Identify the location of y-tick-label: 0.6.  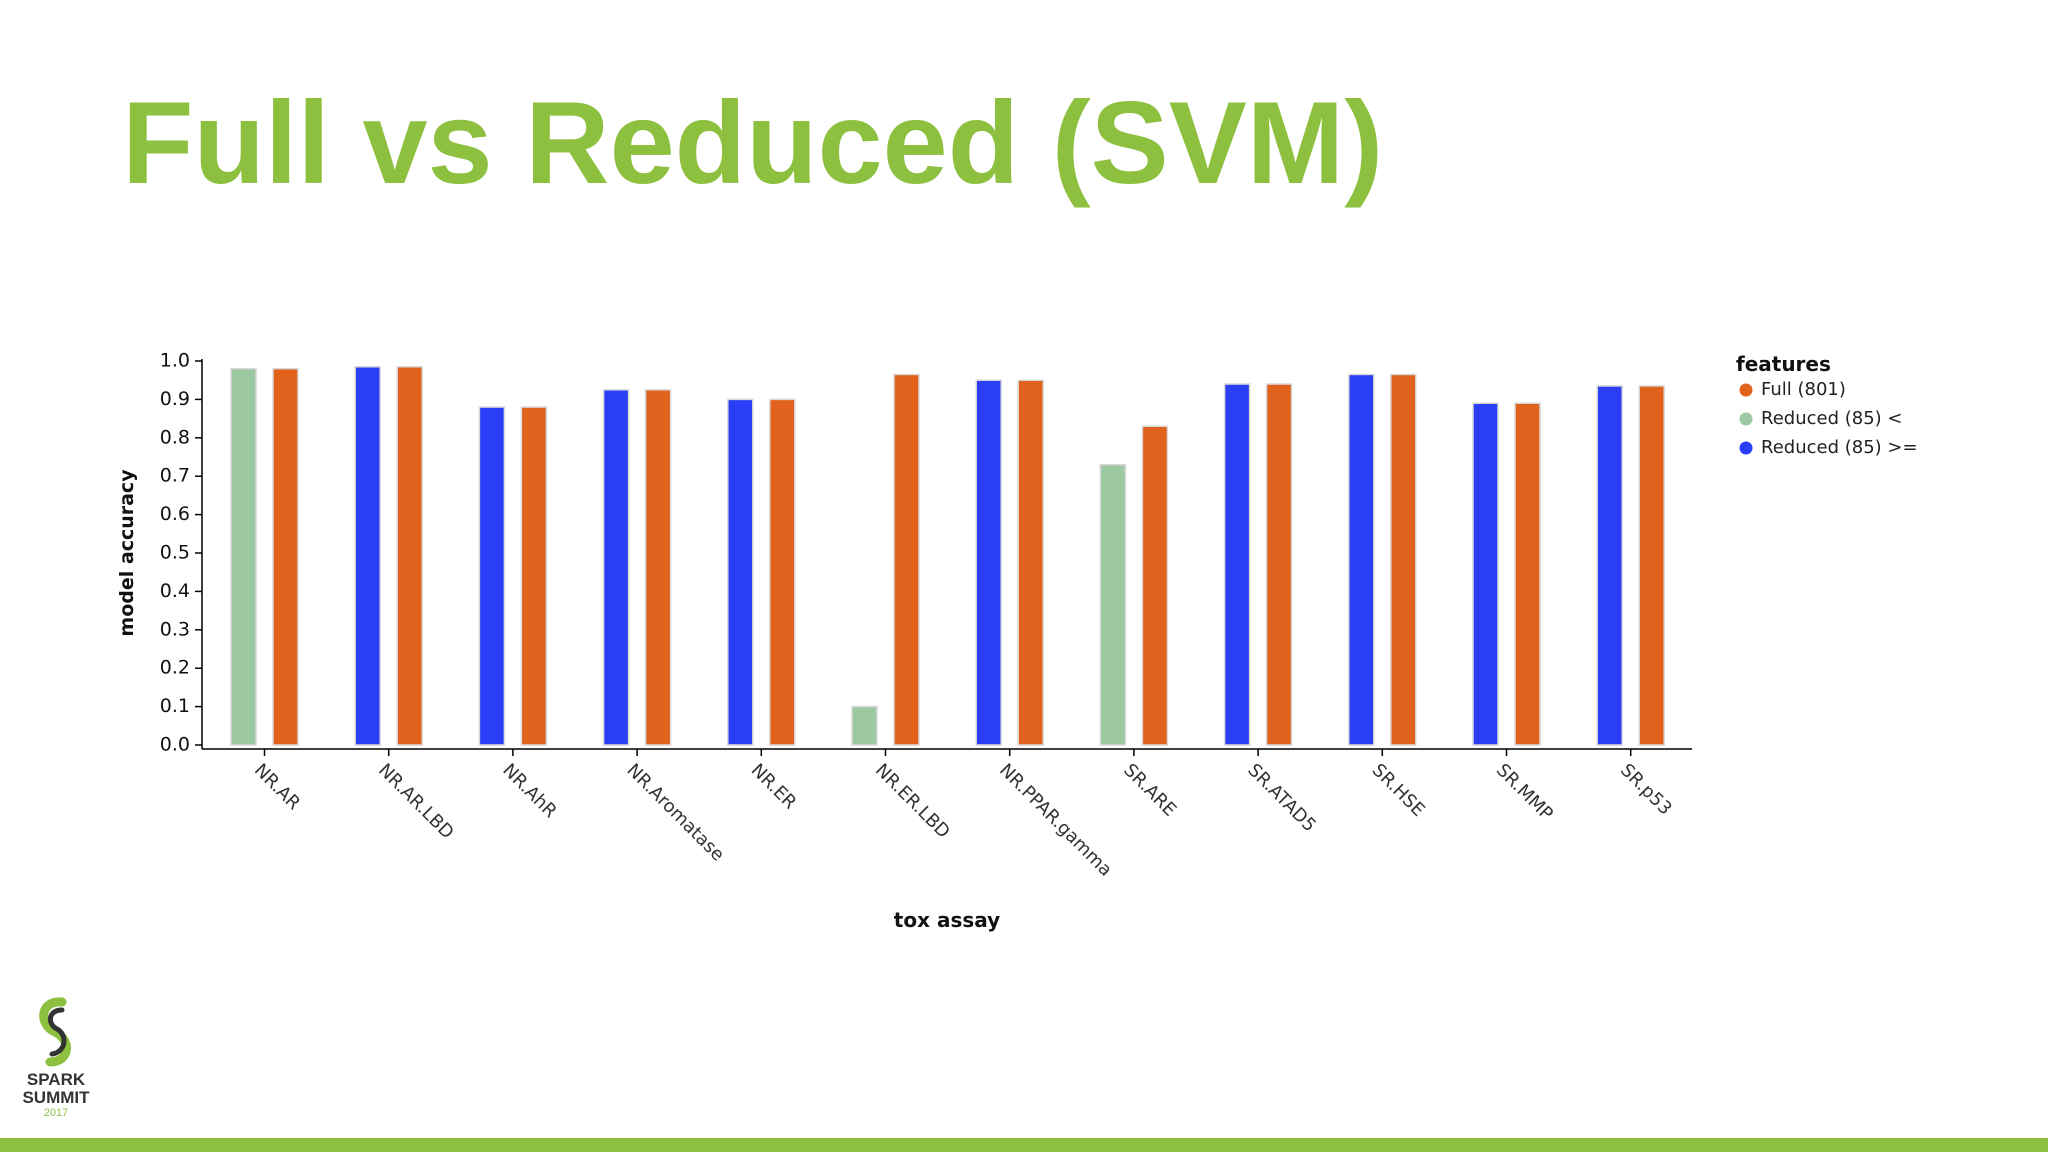
(175, 514).